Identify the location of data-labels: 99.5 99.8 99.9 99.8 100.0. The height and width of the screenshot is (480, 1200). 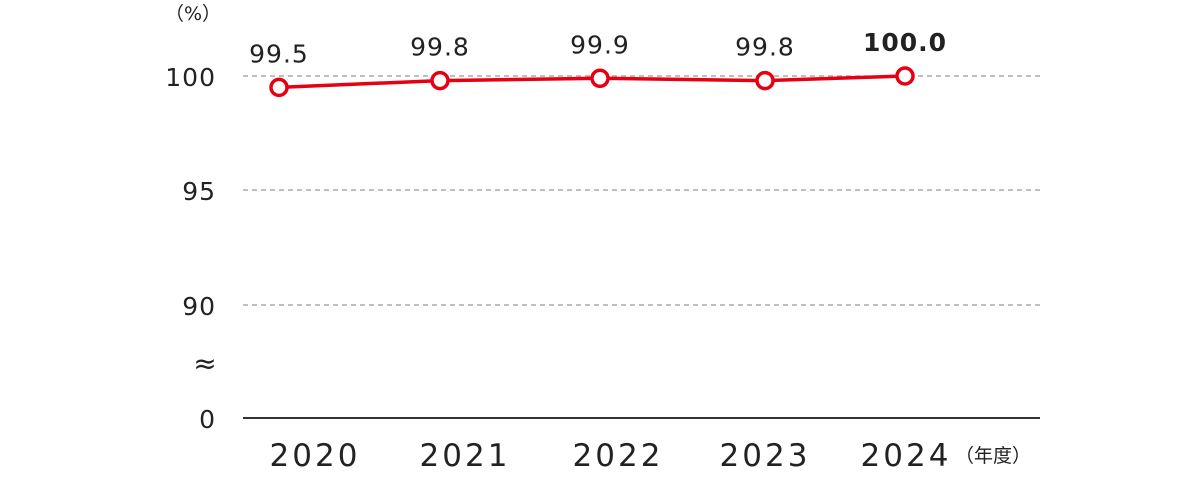
(598, 48).